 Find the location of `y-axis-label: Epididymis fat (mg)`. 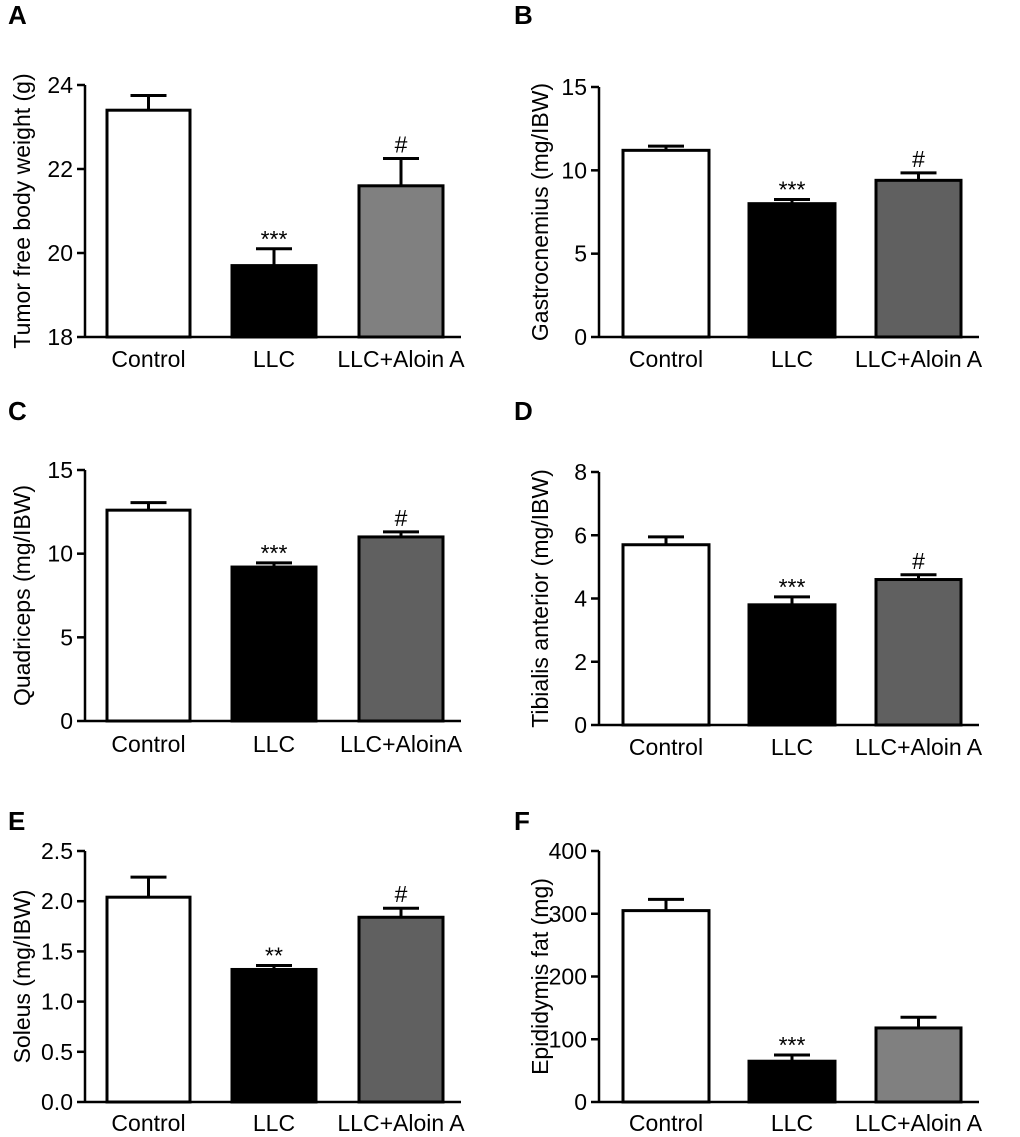

y-axis-label: Epididymis fat (mg) is located at coordinates (540, 976).